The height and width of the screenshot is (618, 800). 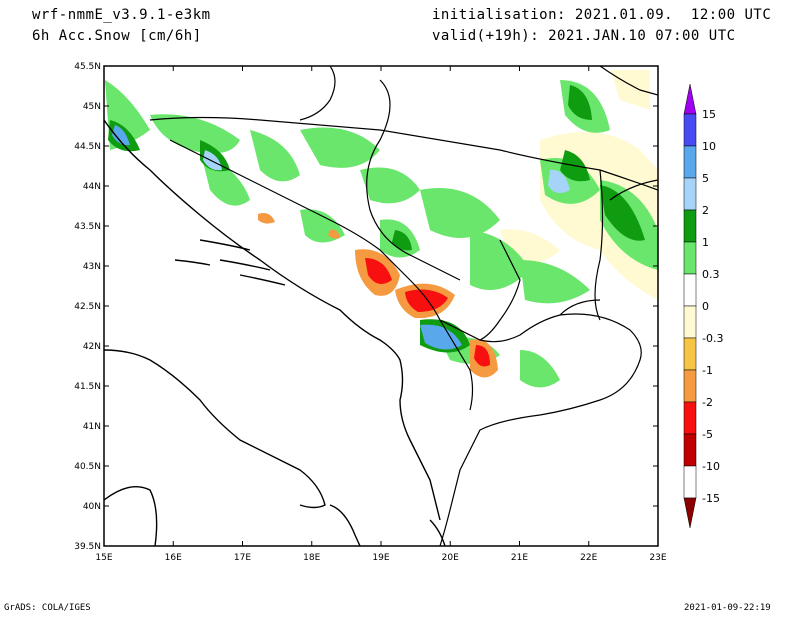 What do you see at coordinates (92, 187) in the screenshot?
I see `lat-label: 44N` at bounding box center [92, 187].